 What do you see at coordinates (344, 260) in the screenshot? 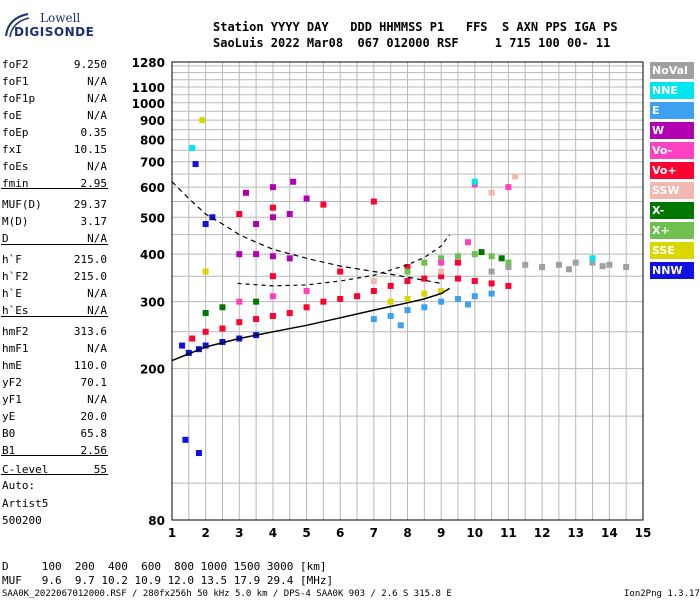
I see `virtual-height-curve` at bounding box center [344, 260].